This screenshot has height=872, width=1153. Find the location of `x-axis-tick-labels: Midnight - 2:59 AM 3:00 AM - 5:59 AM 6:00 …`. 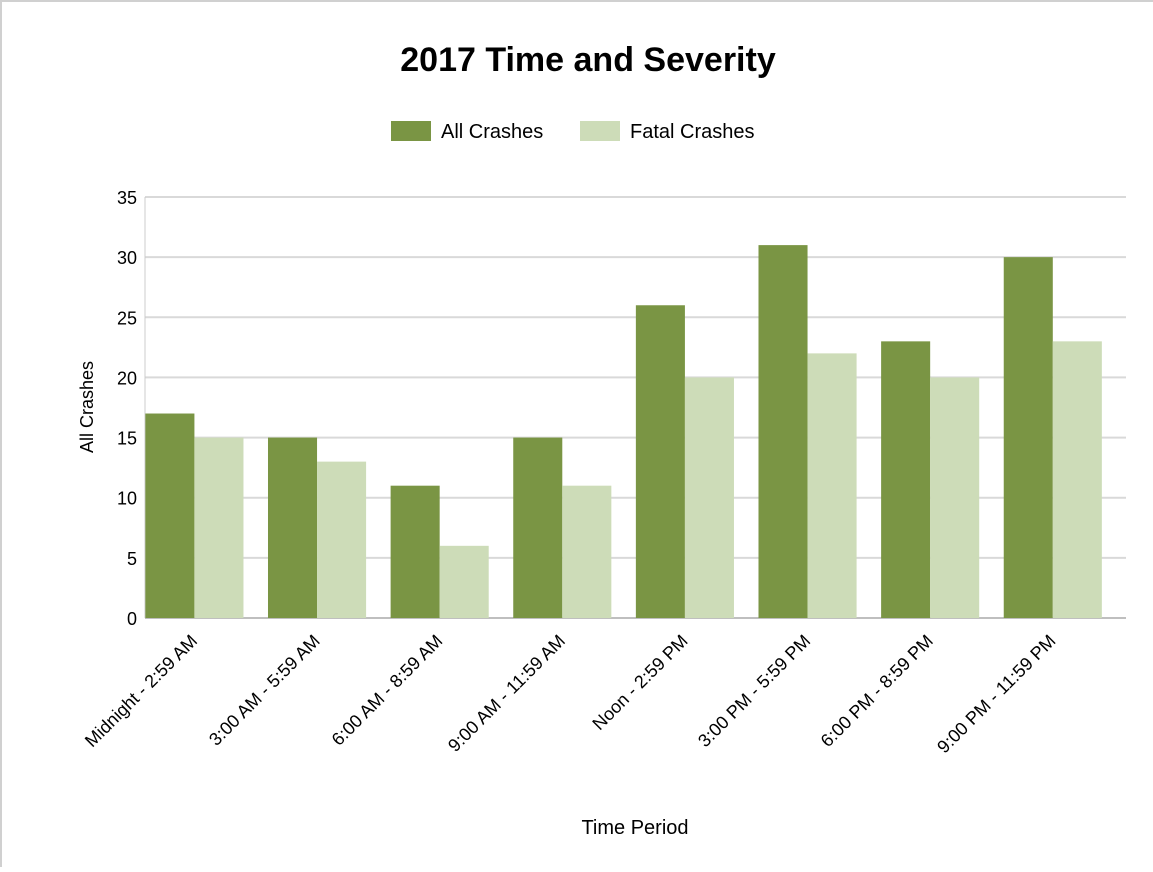

x-axis-tick-labels: Midnight - 2:59 AM 3:00 AM - 5:59 AM 6:00 … is located at coordinates (570, 694).